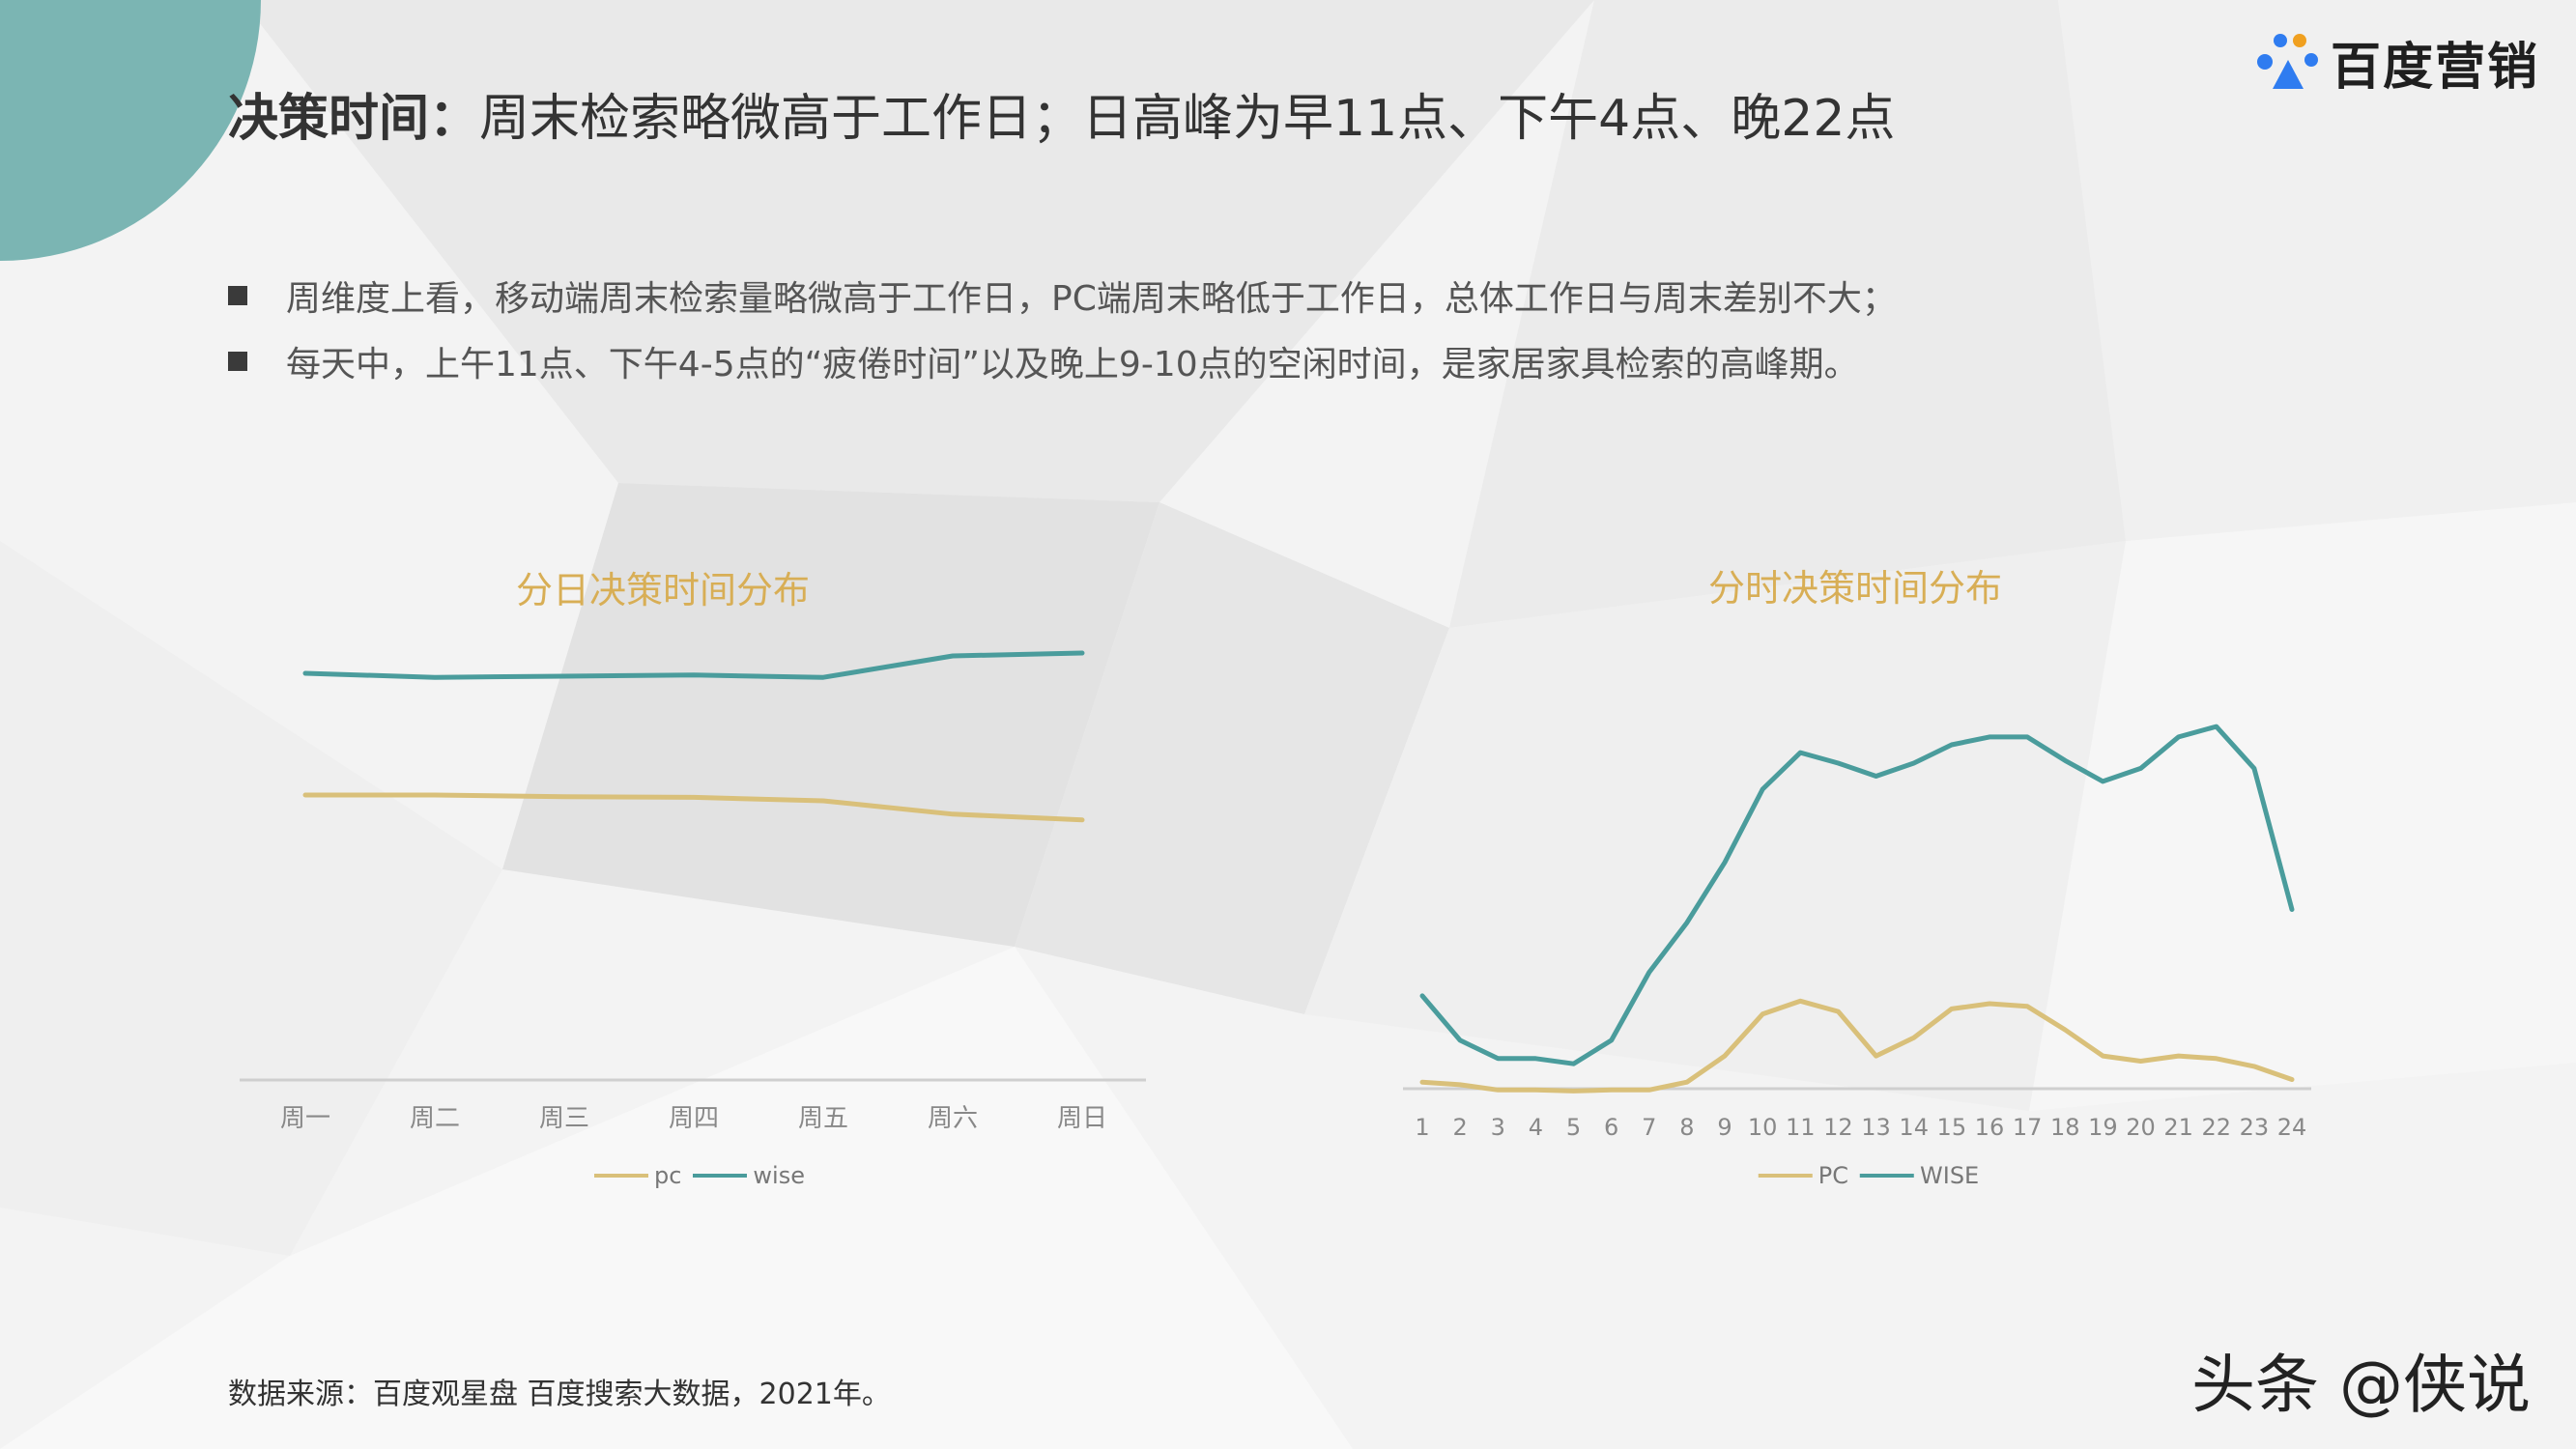 Image resolution: width=2576 pixels, height=1449 pixels. What do you see at coordinates (564, 1118) in the screenshot?
I see `daily-tick-label: 周三` at bounding box center [564, 1118].